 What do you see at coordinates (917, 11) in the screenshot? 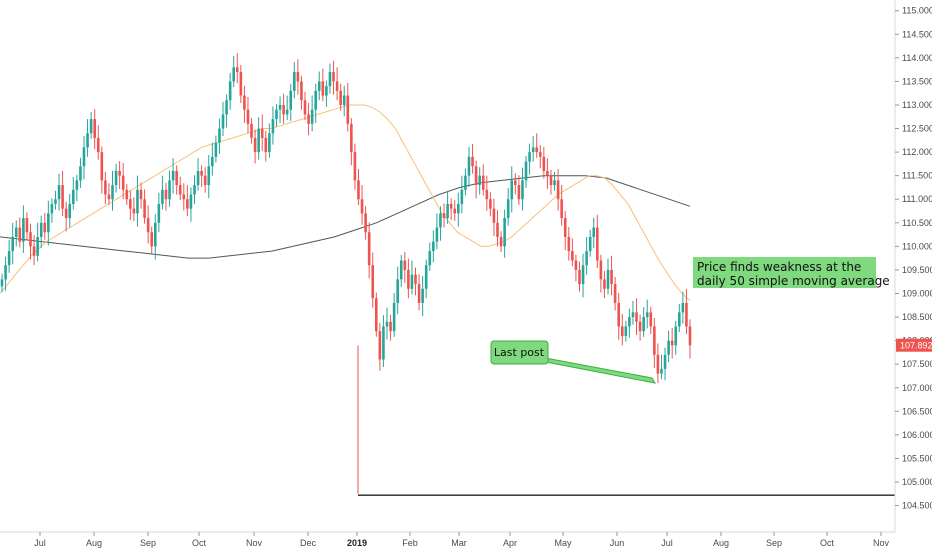
I see `y-tick-label: 115.000` at bounding box center [917, 11].